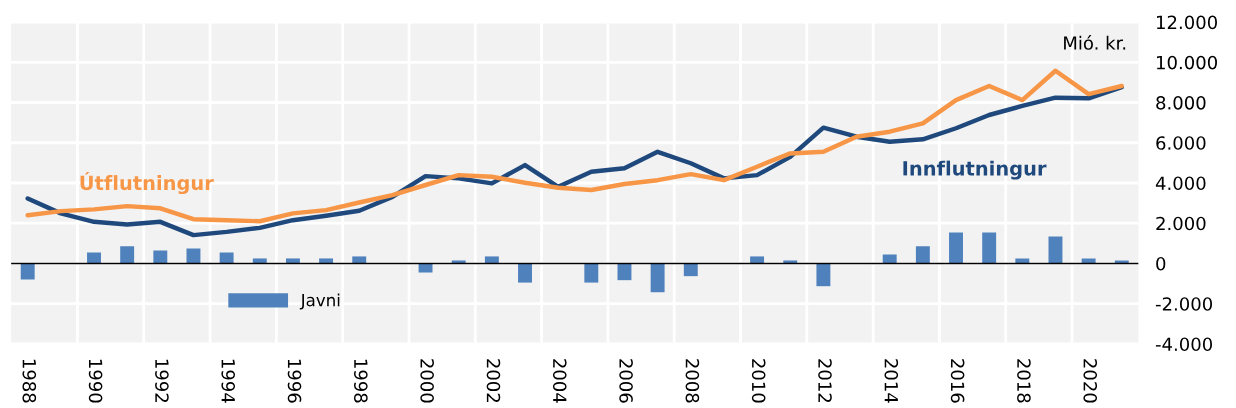 The image size is (1236, 408). I want to click on x-tick-label: 1990, so click(95, 381).